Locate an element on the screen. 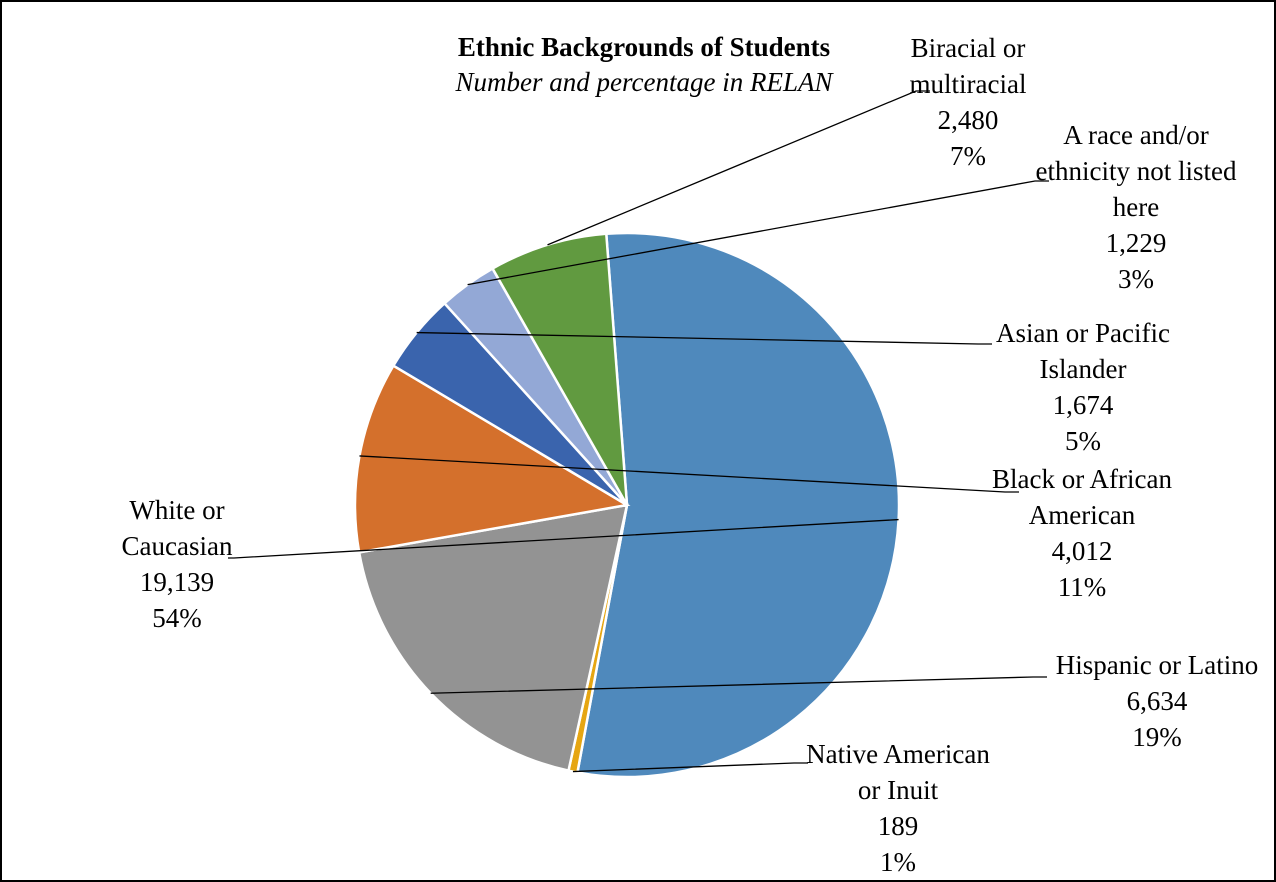 The image size is (1276, 882). label-name-line-asian: Asian or Pacific is located at coordinates (1083, 333).